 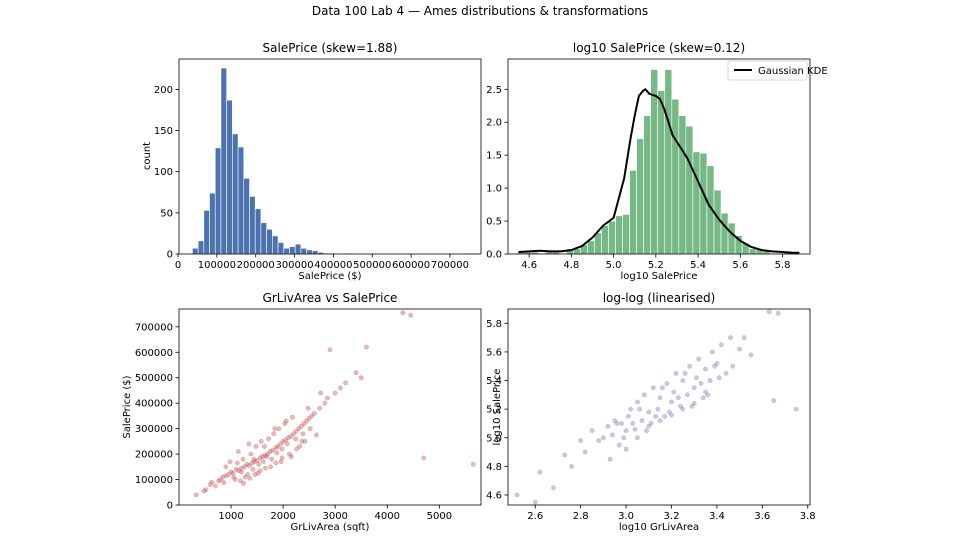 I want to click on x-axis-label: GrLivArea (sqft), so click(x=330, y=527).